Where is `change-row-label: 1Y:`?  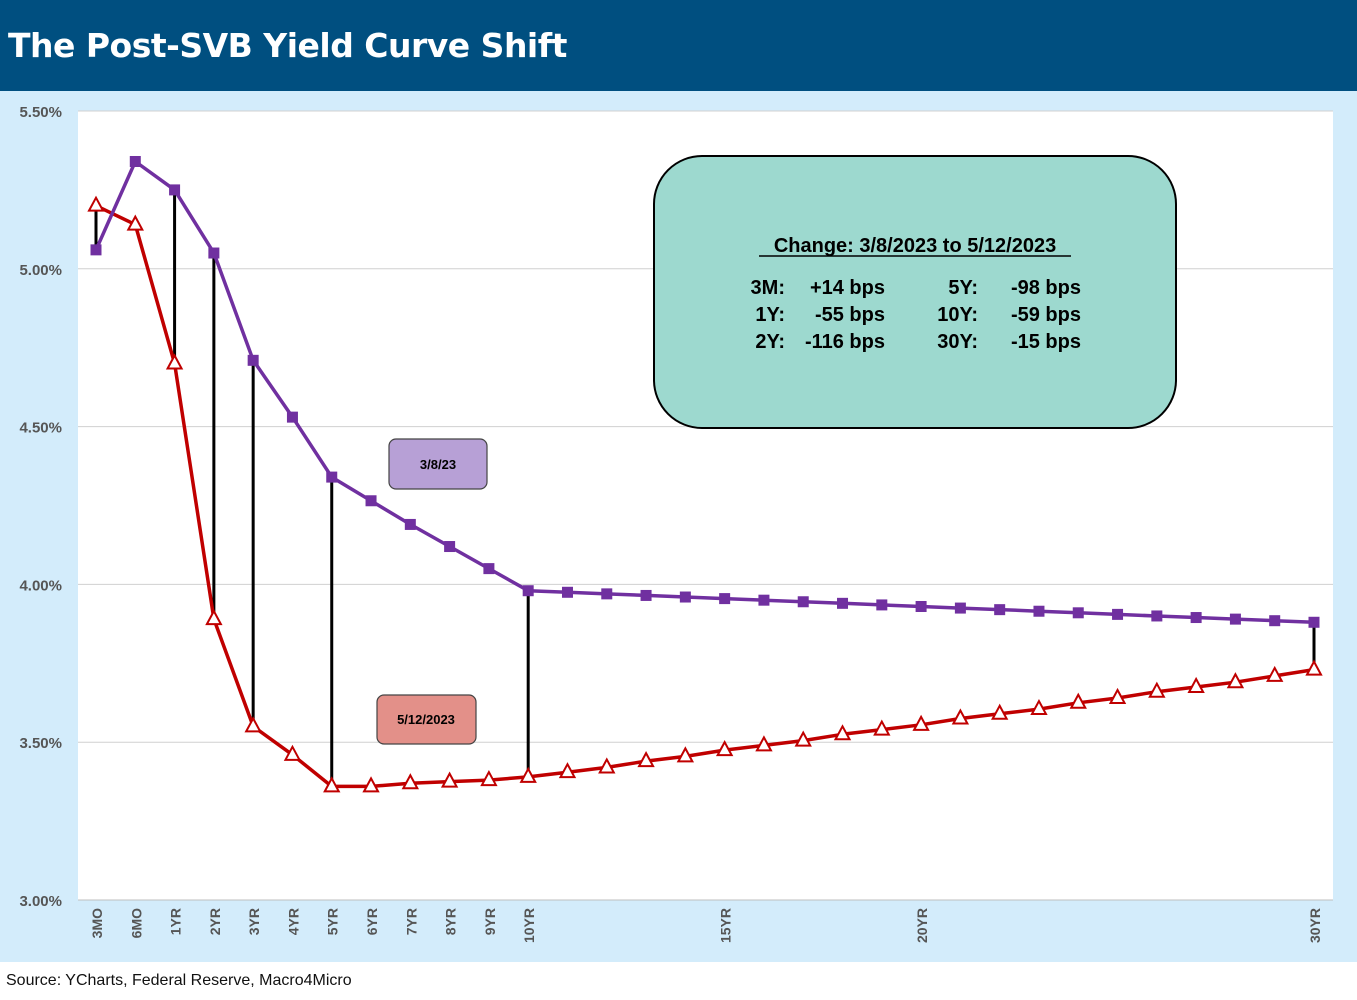 change-row-label: 1Y: is located at coordinates (770, 315).